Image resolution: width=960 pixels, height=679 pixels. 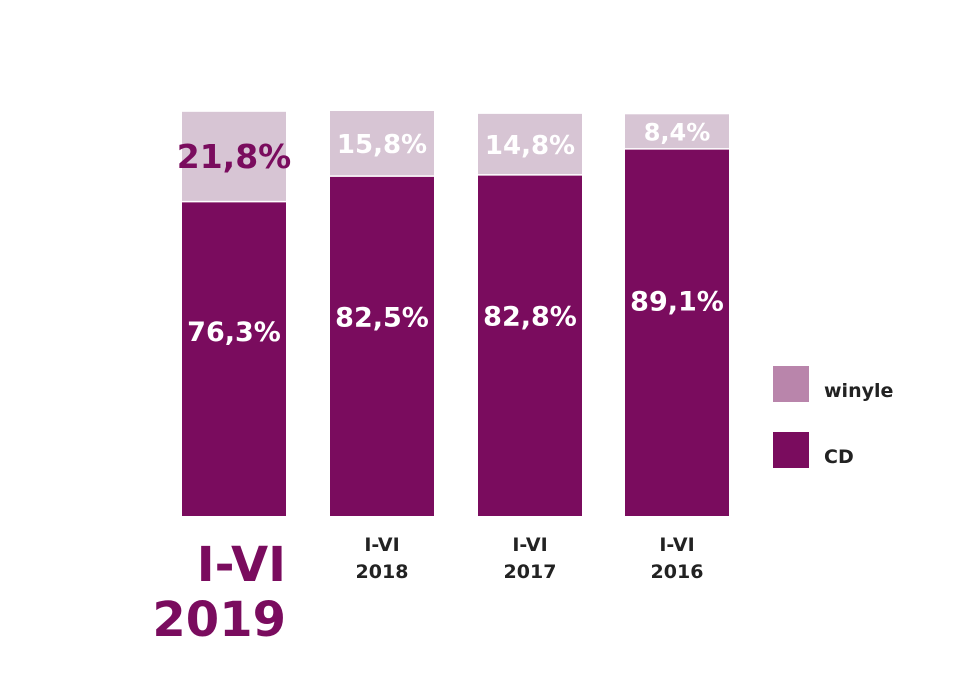 What do you see at coordinates (234, 332) in the screenshot?
I see `value-label-cd-2019: 76,3%` at bounding box center [234, 332].